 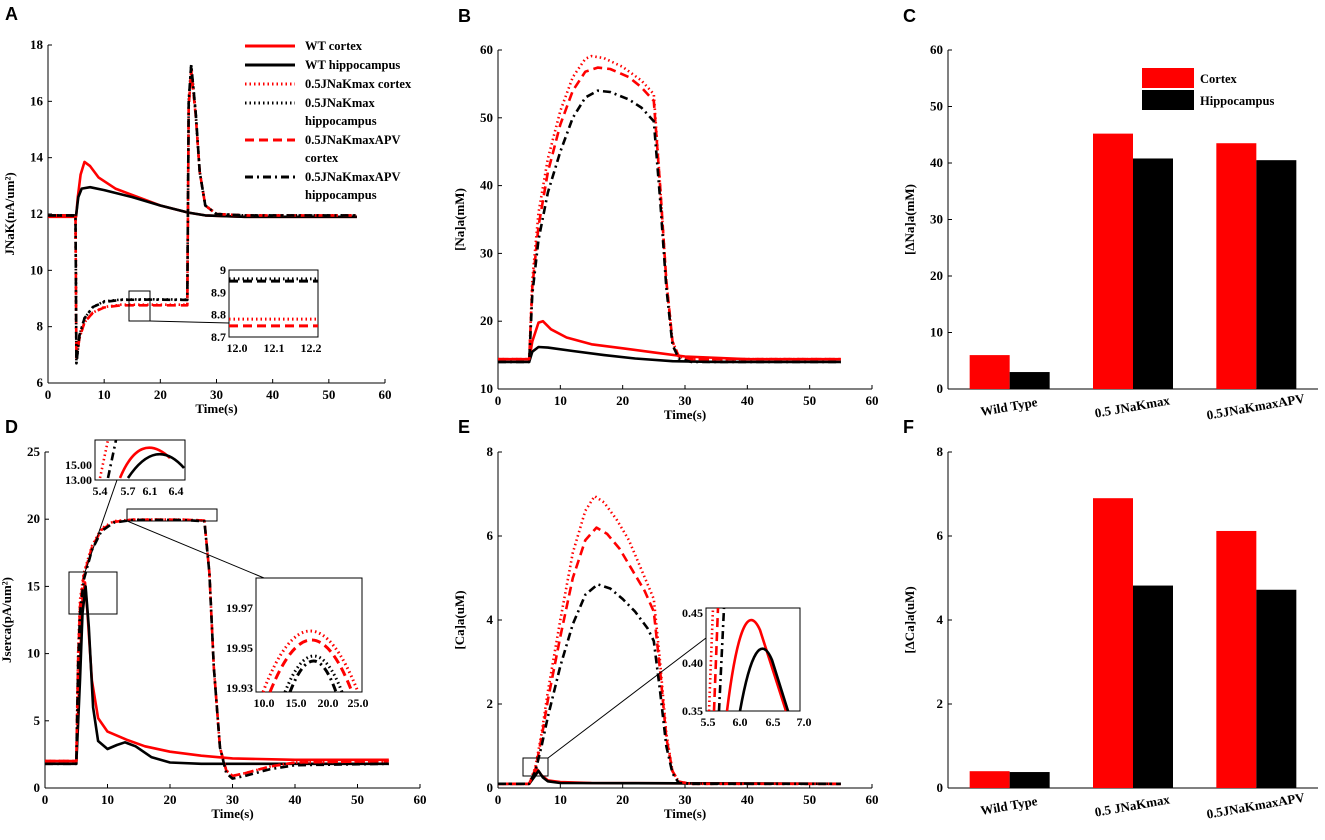 What do you see at coordinates (128, 491) in the screenshot?
I see `inset-x-tick: 5.7` at bounding box center [128, 491].